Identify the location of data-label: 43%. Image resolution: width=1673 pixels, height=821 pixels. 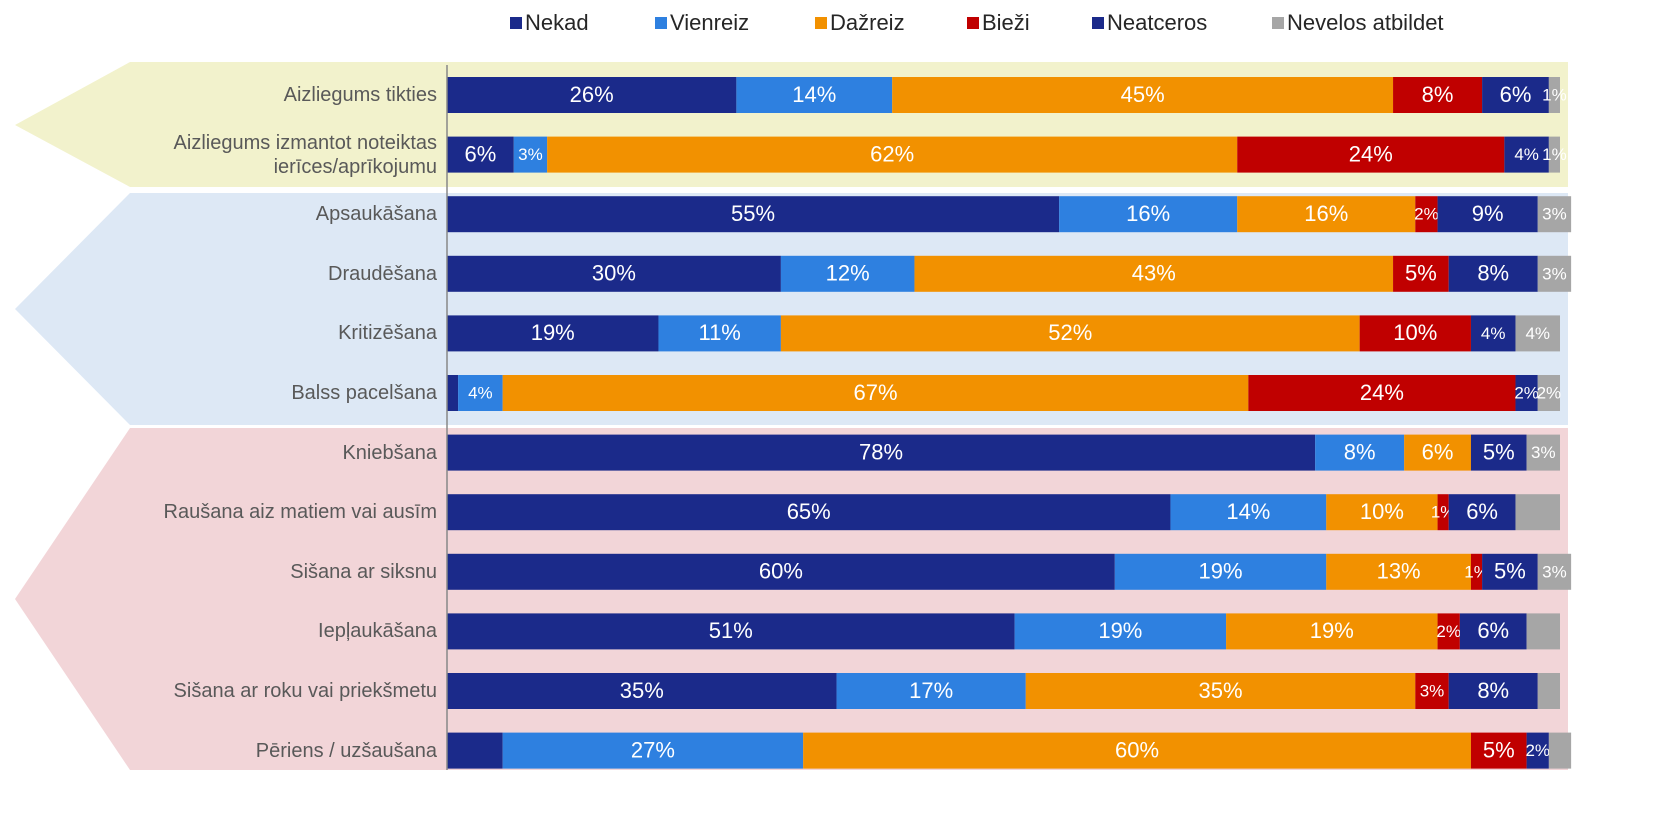
(1154, 273).